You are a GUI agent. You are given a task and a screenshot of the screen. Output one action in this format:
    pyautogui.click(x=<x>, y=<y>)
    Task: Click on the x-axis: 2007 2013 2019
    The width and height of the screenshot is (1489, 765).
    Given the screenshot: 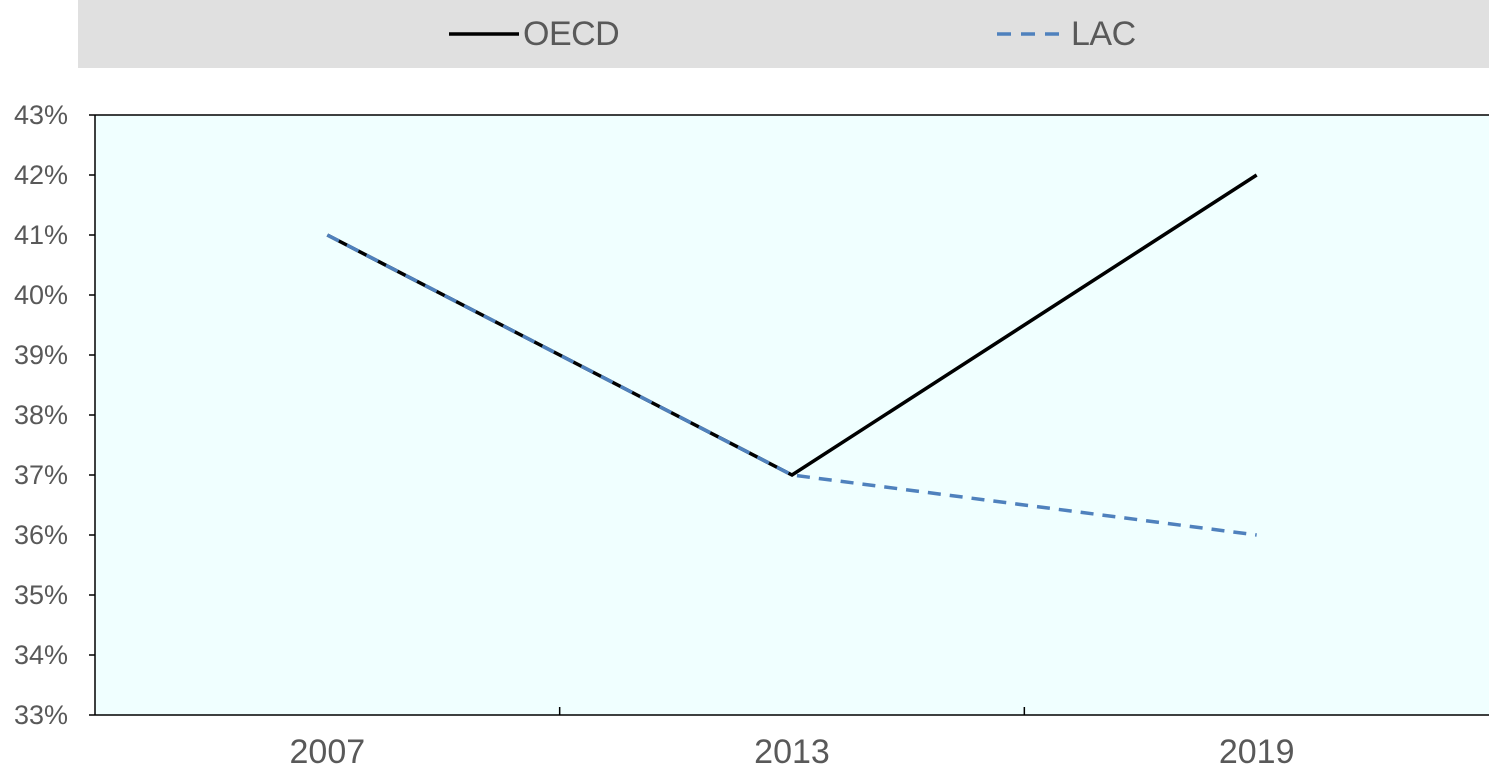 What is the action you would take?
    pyautogui.click(x=792, y=736)
    